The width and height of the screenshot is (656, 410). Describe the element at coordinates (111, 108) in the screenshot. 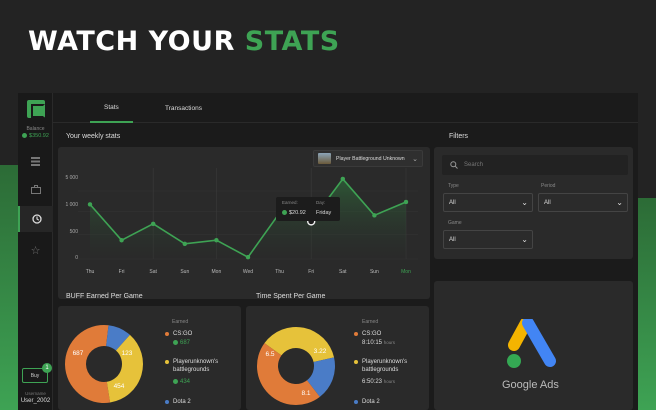

I see `tab-stats: Stats` at that location.